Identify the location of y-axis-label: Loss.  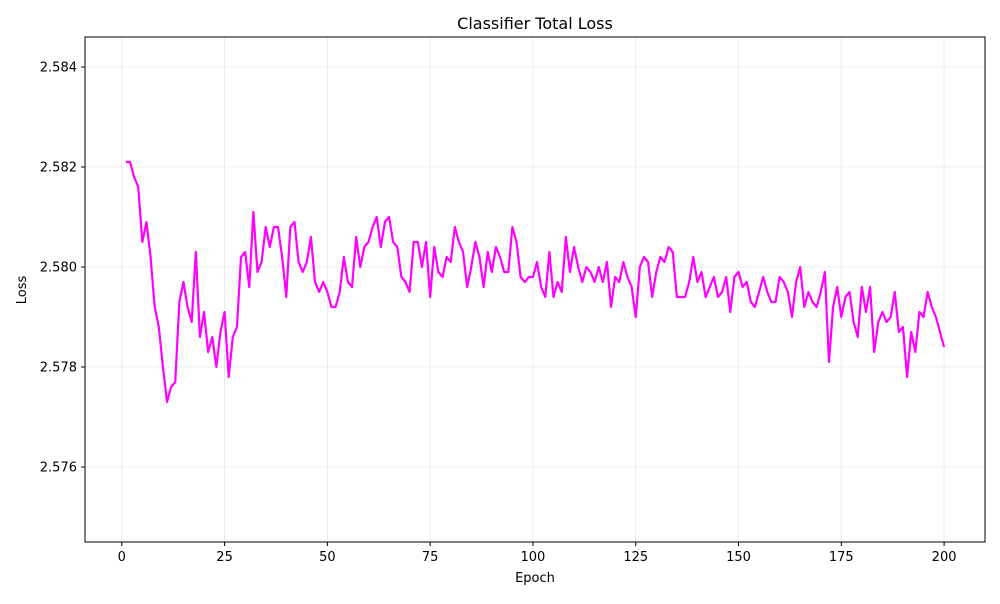
(22, 290).